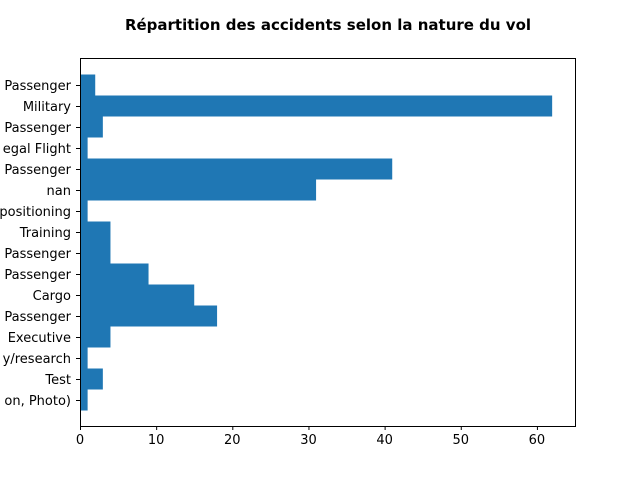 Image resolution: width=640 pixels, height=480 pixels. What do you see at coordinates (37, 401) in the screenshot?
I see `y-tick-label: on, Photo)` at bounding box center [37, 401].